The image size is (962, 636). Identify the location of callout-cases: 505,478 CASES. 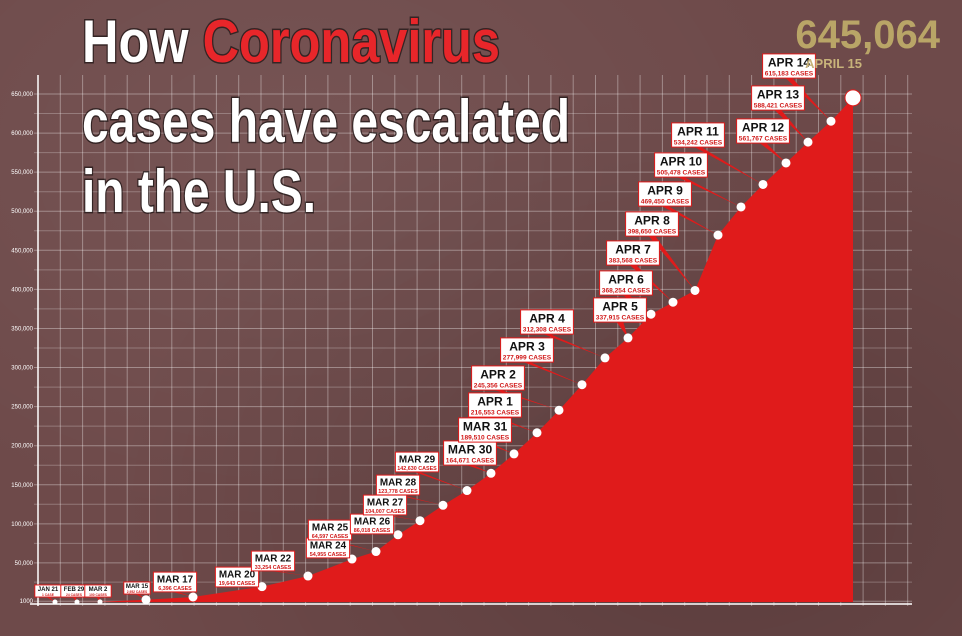
(681, 173).